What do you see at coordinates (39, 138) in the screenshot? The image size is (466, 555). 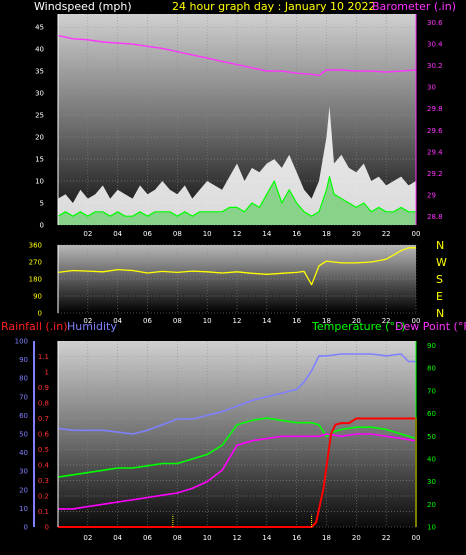 I see `wind-tick-label: 20` at bounding box center [39, 138].